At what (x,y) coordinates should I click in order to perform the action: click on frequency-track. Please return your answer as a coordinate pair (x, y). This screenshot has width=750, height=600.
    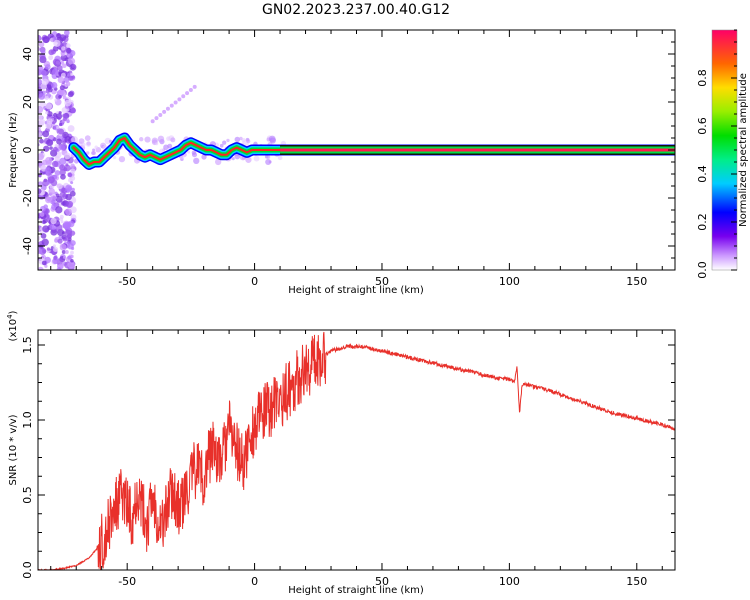
    Looking at the image, I should click on (371, 151).